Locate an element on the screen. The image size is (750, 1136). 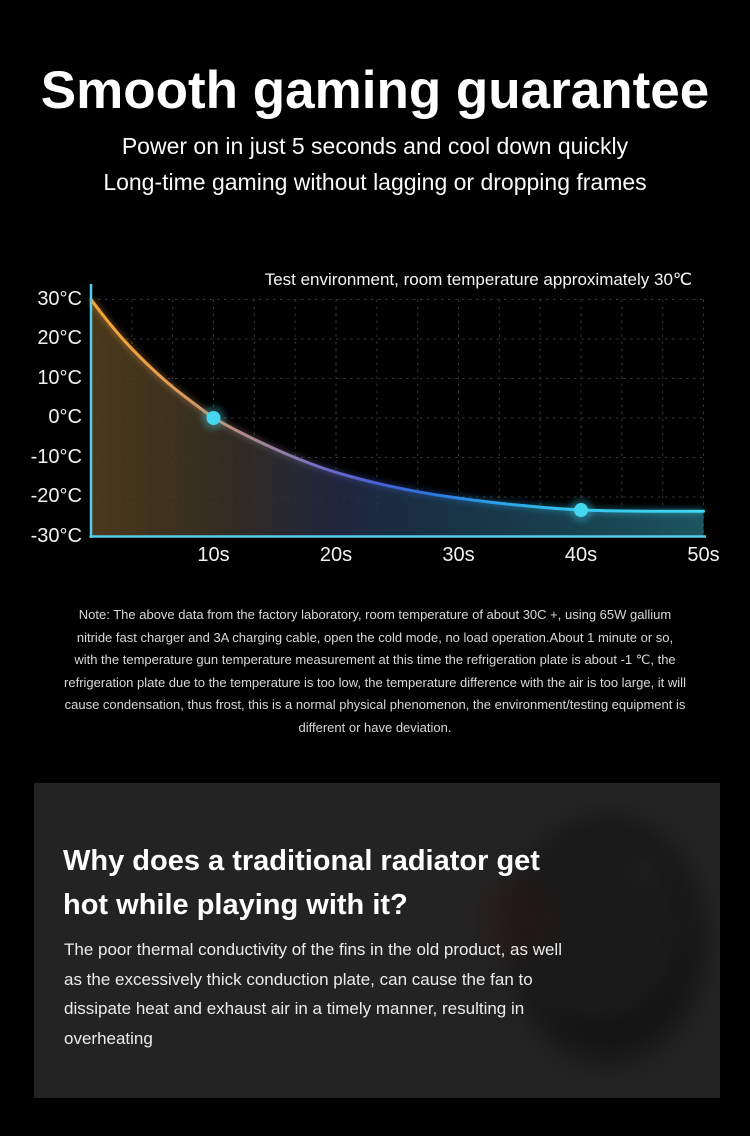
y-axis-tick-label: -30°C is located at coordinates (56, 535).